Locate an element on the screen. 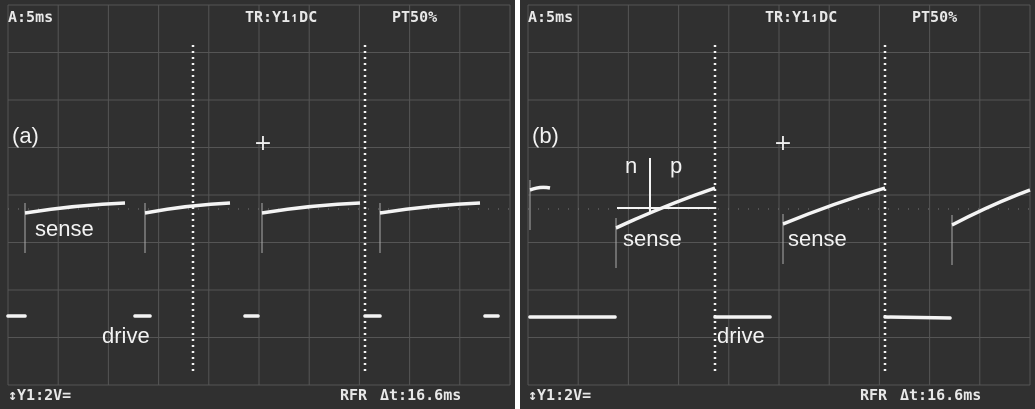  panel-label: (a) is located at coordinates (25, 135).